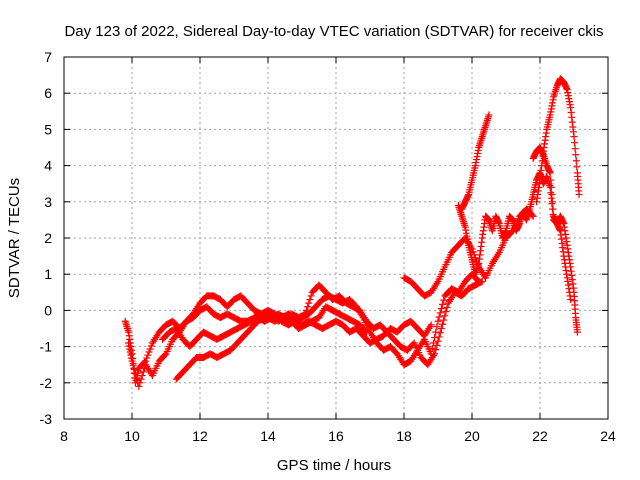  I want to click on y-tick-label: 5, so click(48, 129).